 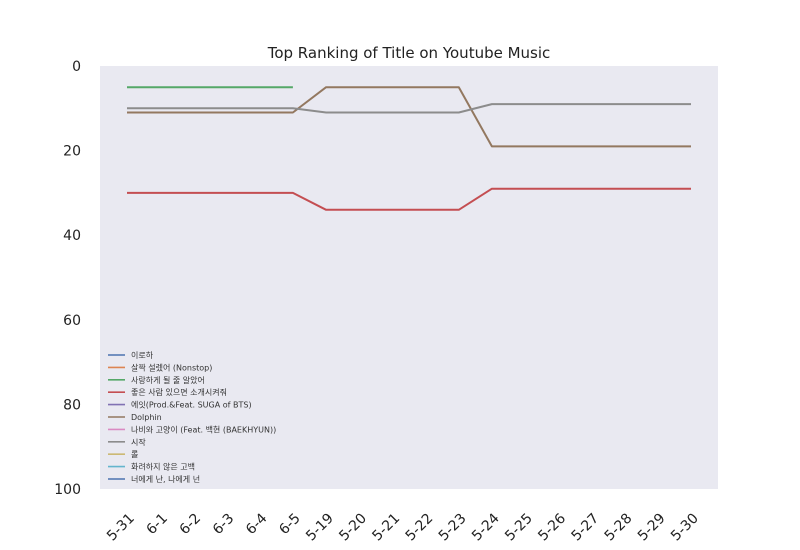 I want to click on y-tick-label: 0, so click(x=76, y=67).